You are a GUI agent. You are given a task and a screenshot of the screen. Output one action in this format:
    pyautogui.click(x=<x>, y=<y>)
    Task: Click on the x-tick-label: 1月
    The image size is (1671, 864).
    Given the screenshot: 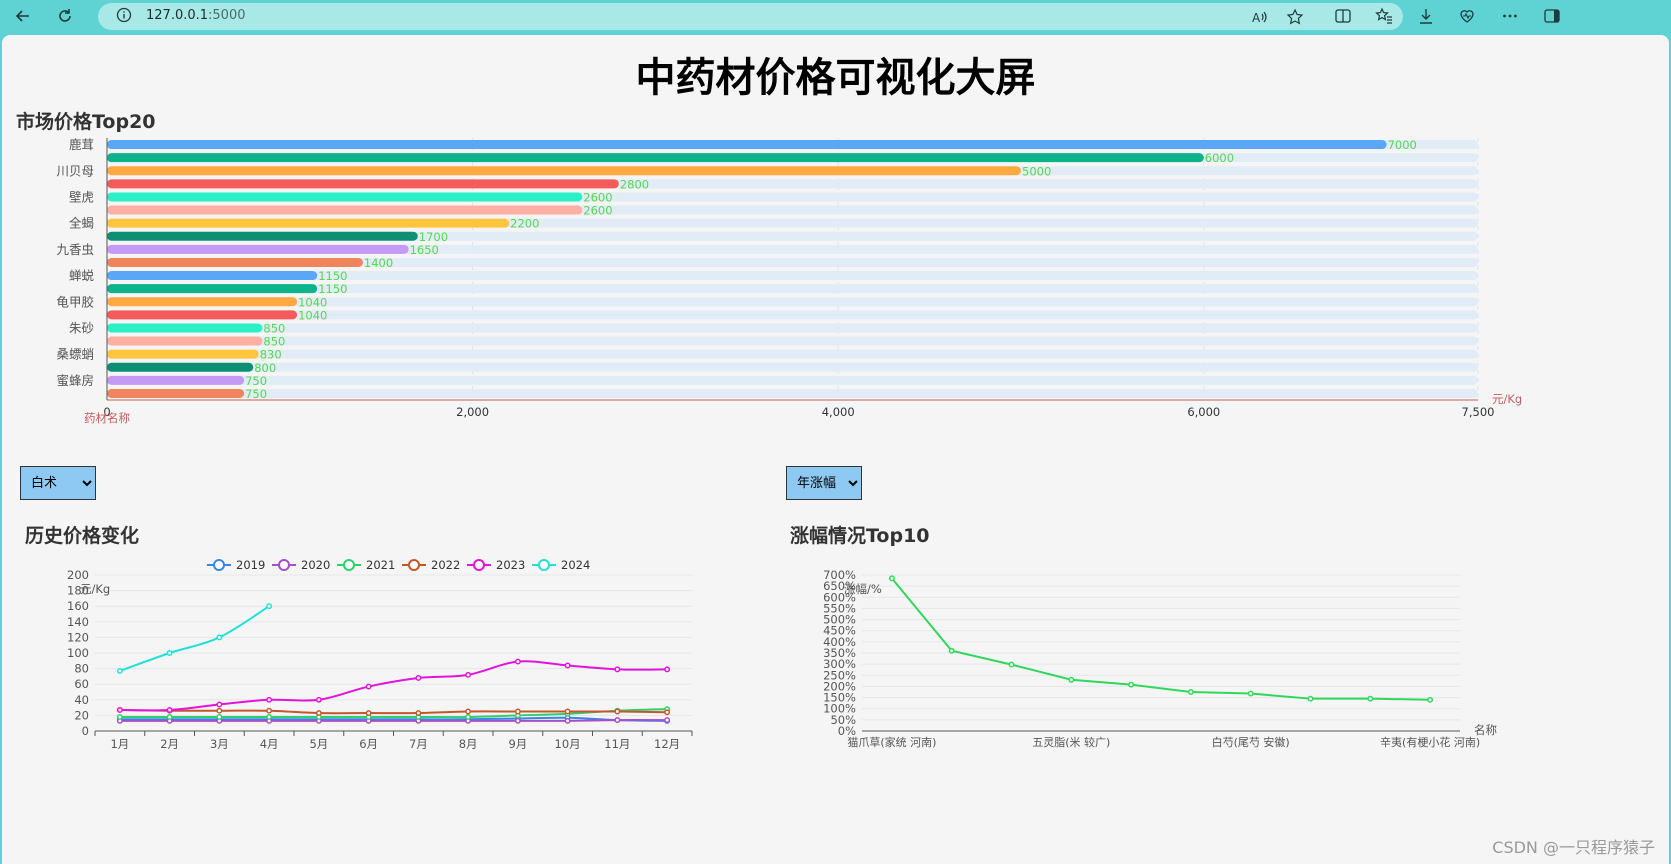 What is the action you would take?
    pyautogui.click(x=119, y=744)
    